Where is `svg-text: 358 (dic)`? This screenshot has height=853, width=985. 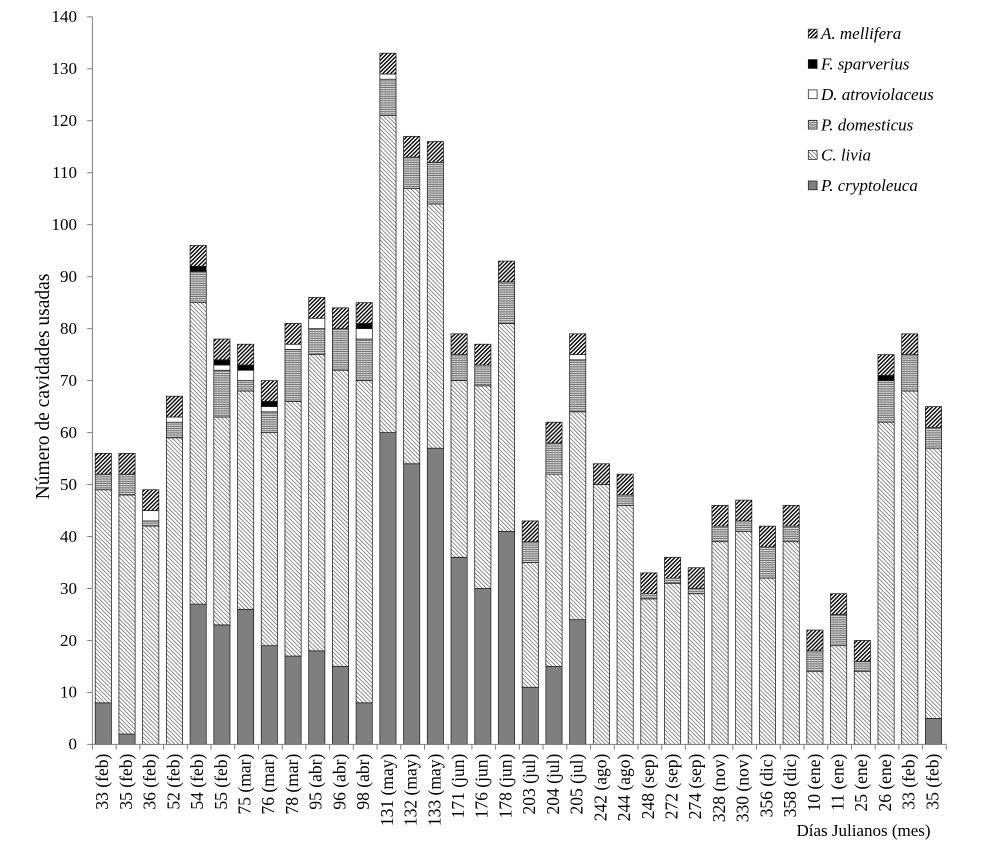 svg-text: 358 (dic) is located at coordinates (790, 786).